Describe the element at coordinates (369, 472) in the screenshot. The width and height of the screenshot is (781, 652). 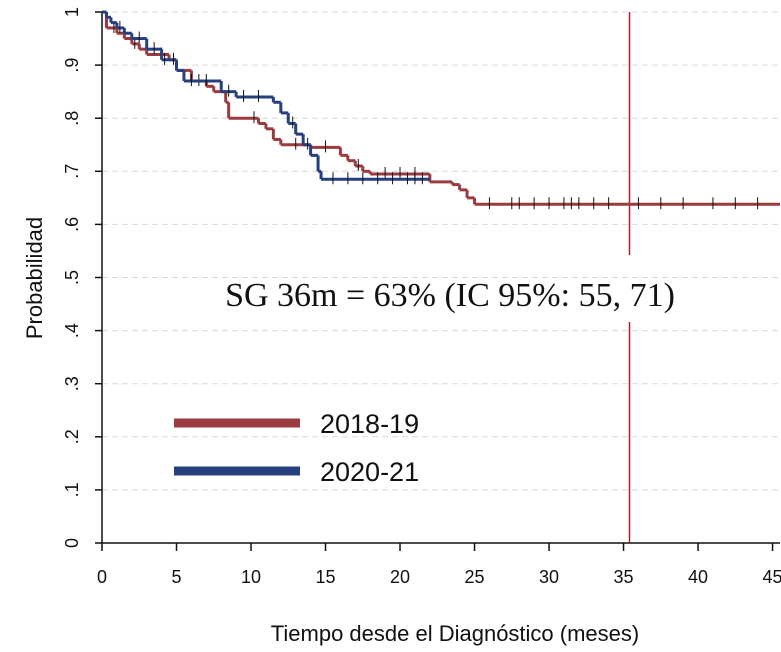
I see `legend-label: 2020-21` at that location.